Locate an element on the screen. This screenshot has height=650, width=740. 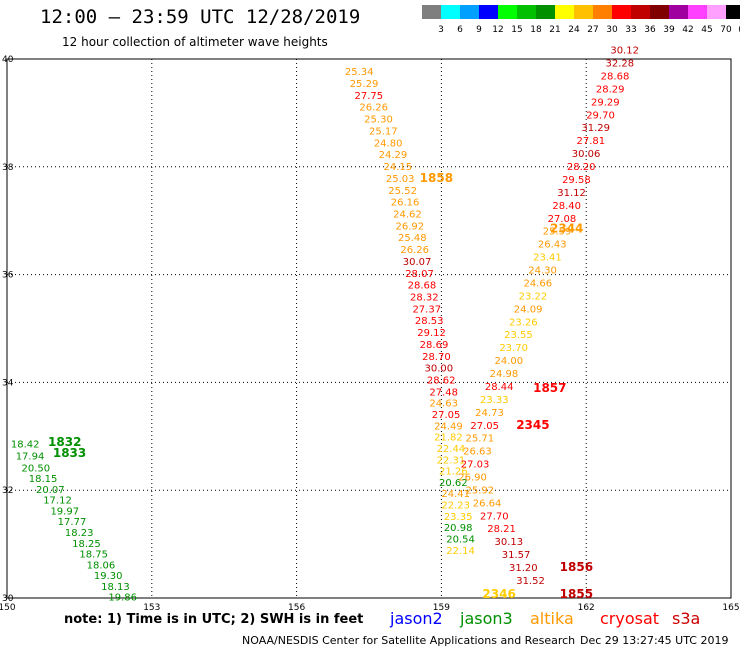
pass-time-label: 1833 is located at coordinates (69, 453).